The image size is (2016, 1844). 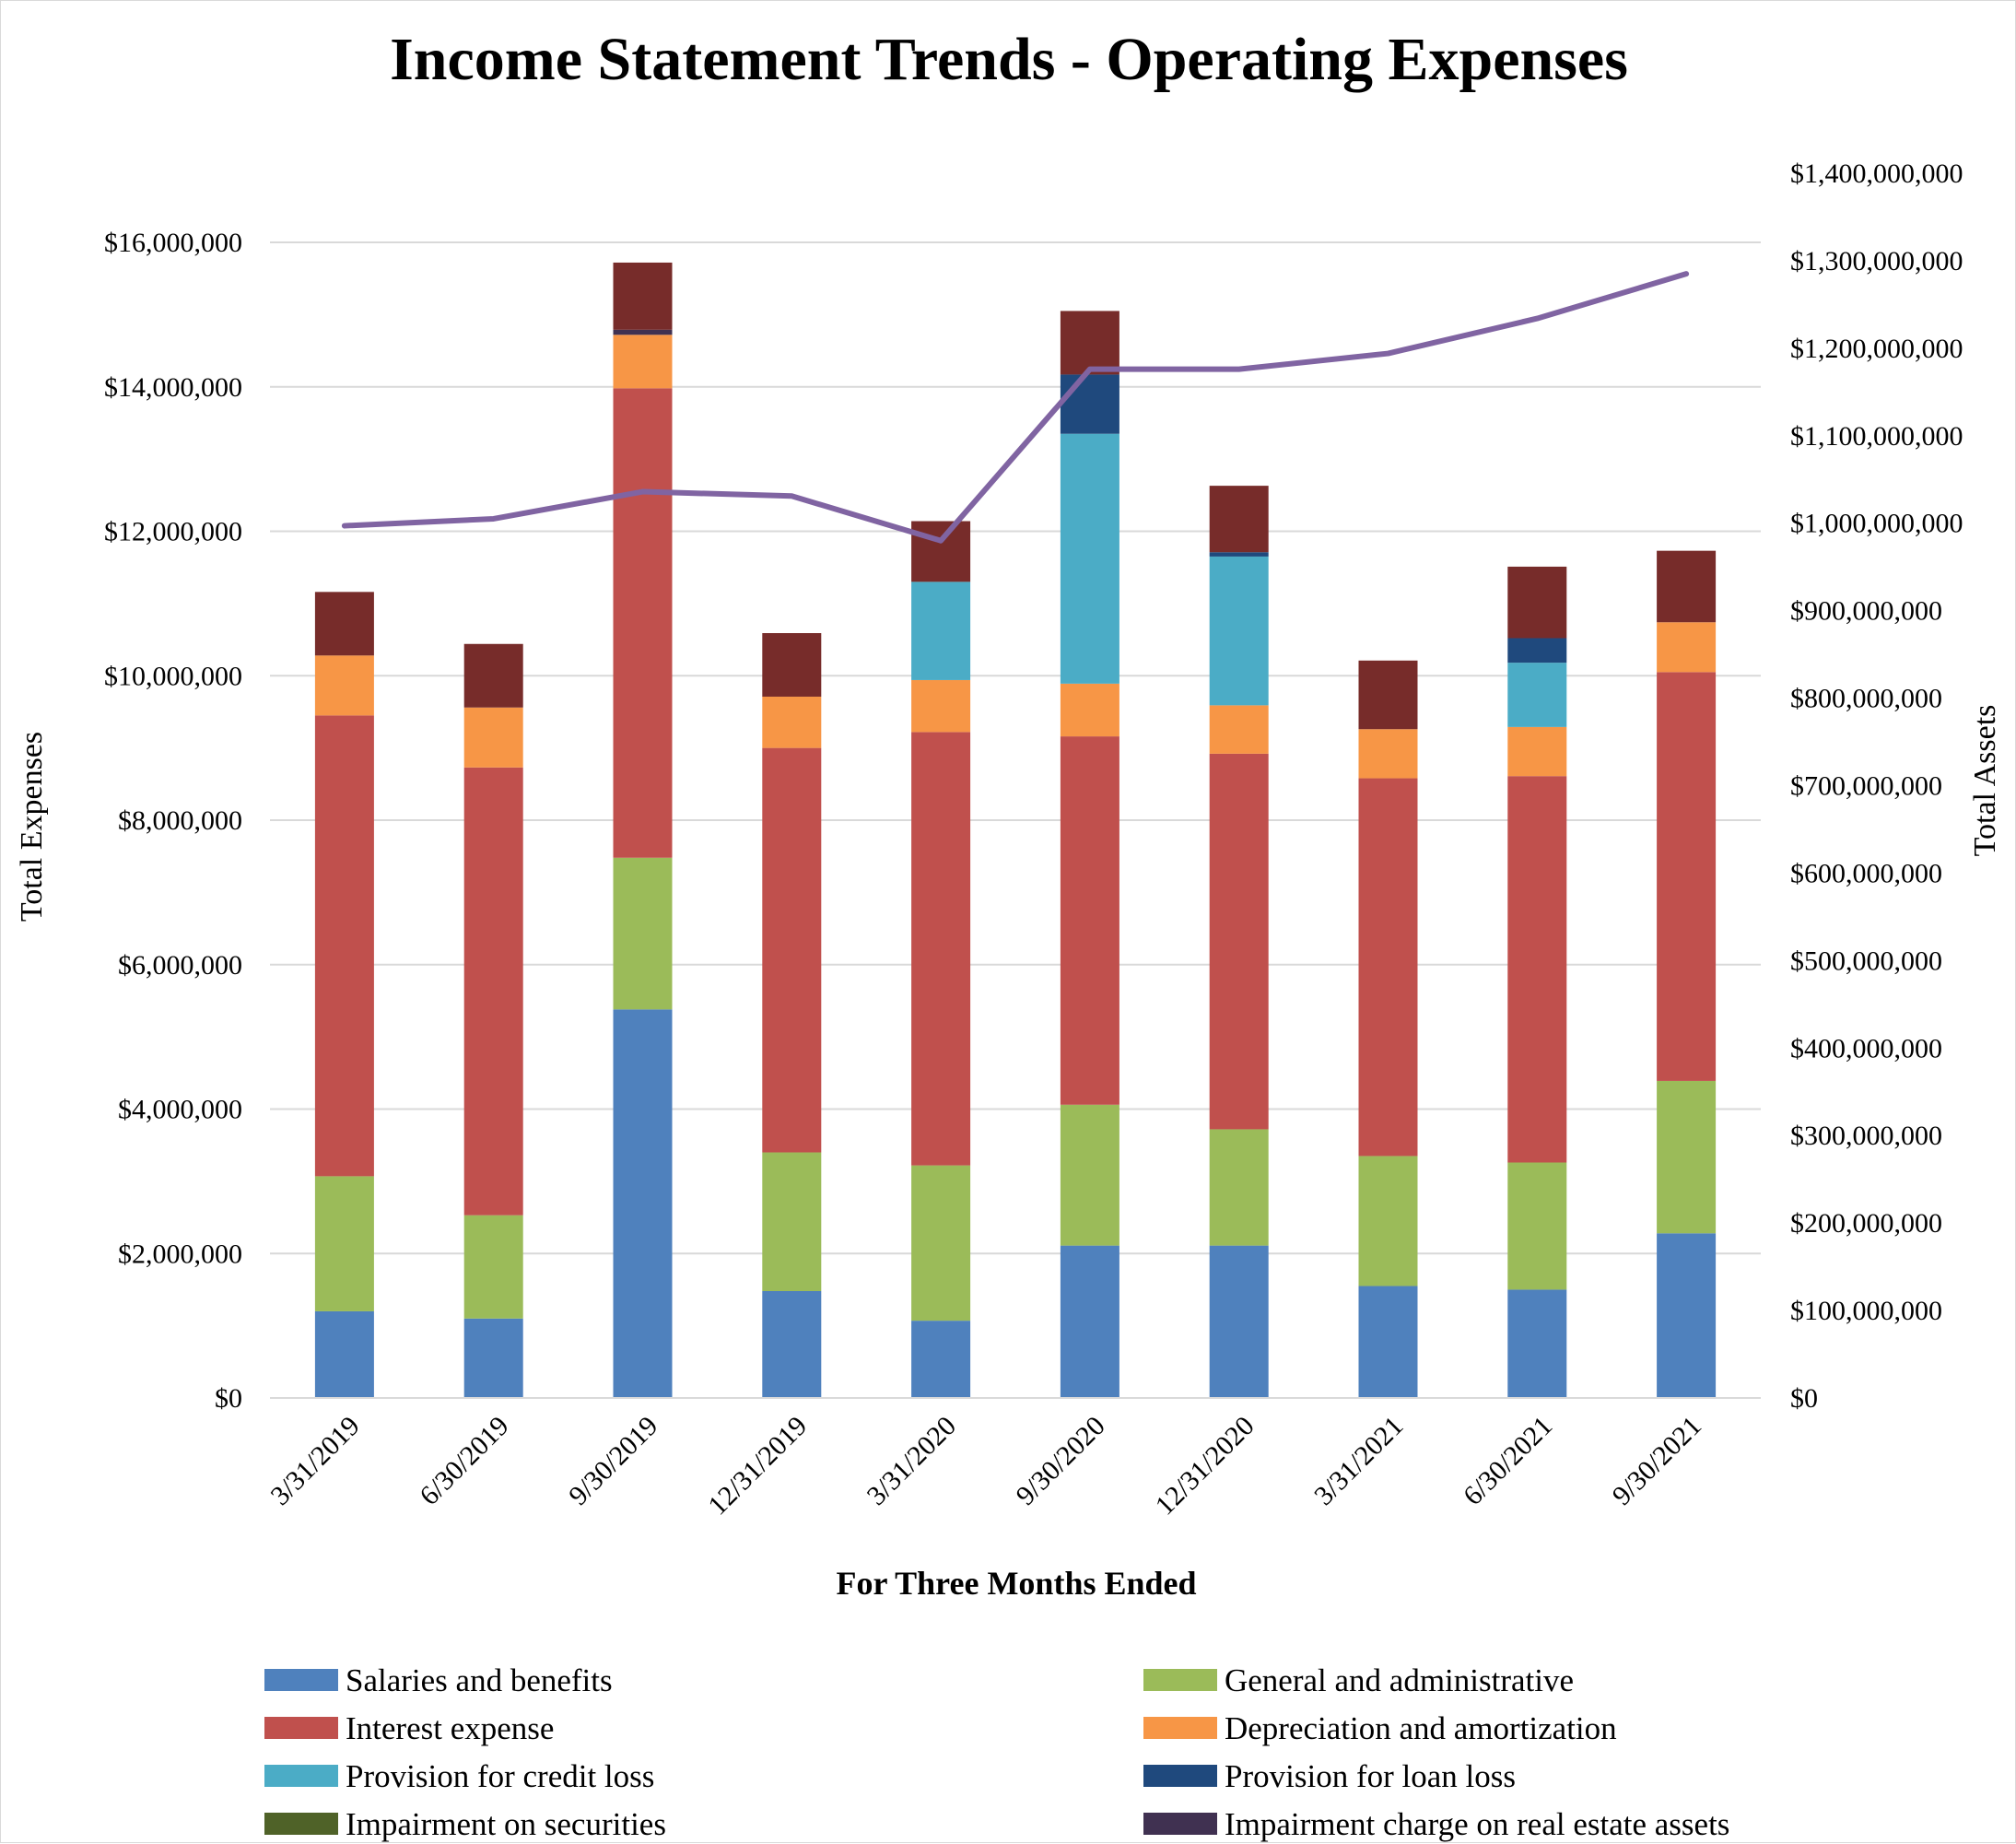 I want to click on bar-segment-impairment-charge-on-real-estate-assets, so click(x=643, y=332).